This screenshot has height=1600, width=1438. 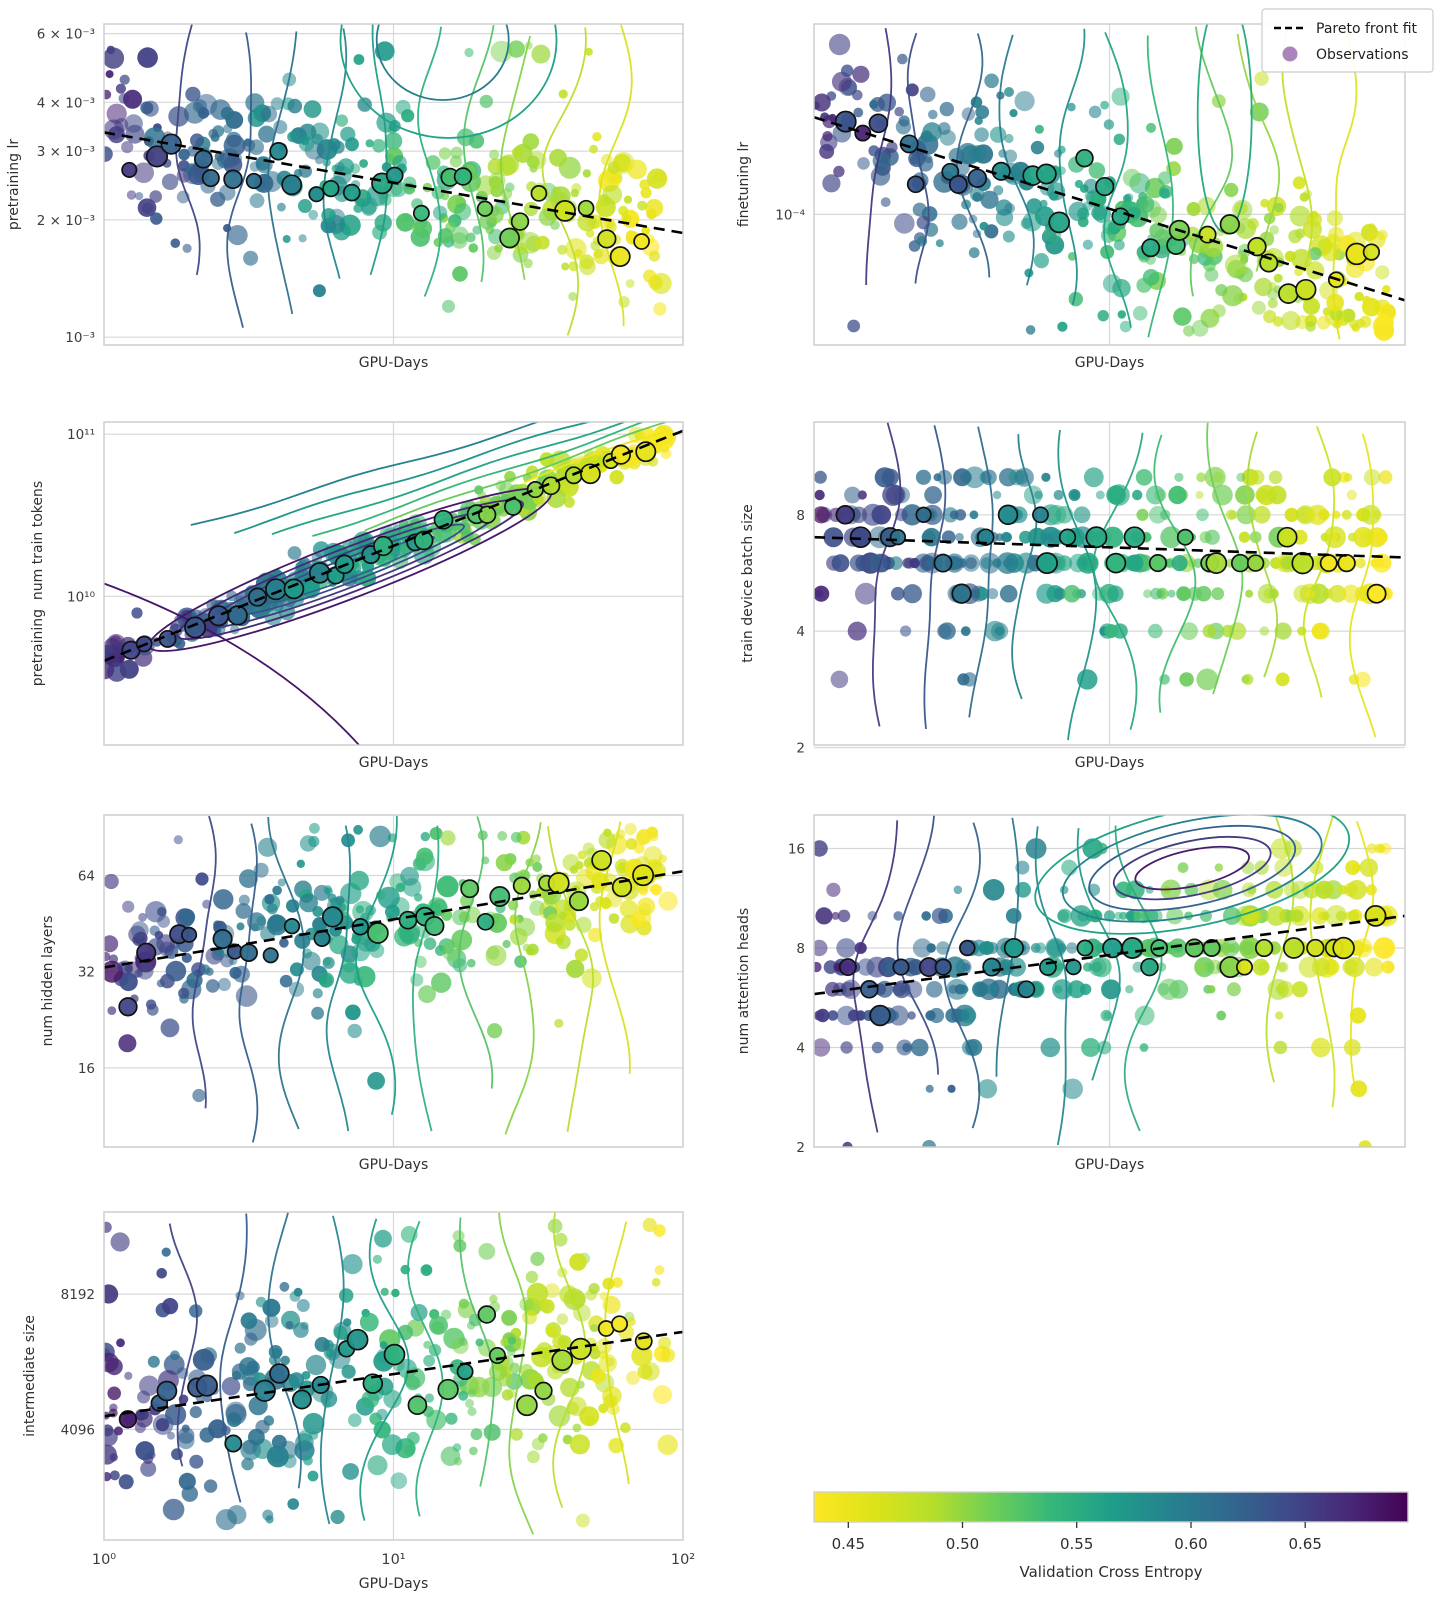 What do you see at coordinates (748, 583) in the screenshot?
I see `y-axis-label: train device batch size` at bounding box center [748, 583].